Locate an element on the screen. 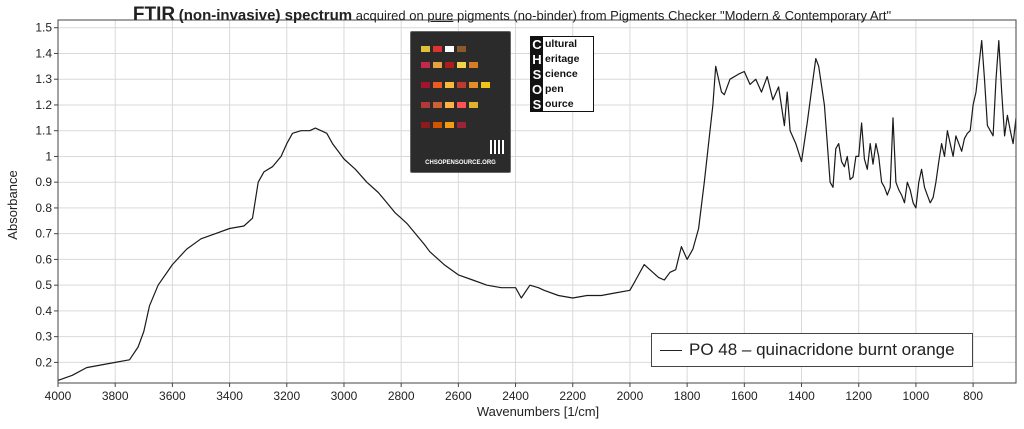 The height and width of the screenshot is (429, 1024). y-tick-label: 0.6 is located at coordinates (43, 259).